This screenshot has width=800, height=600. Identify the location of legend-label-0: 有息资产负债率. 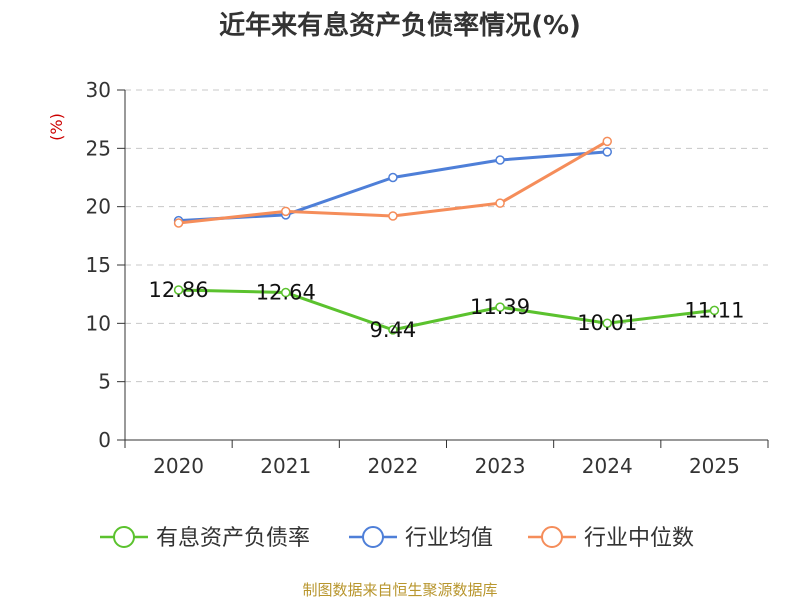
(233, 538).